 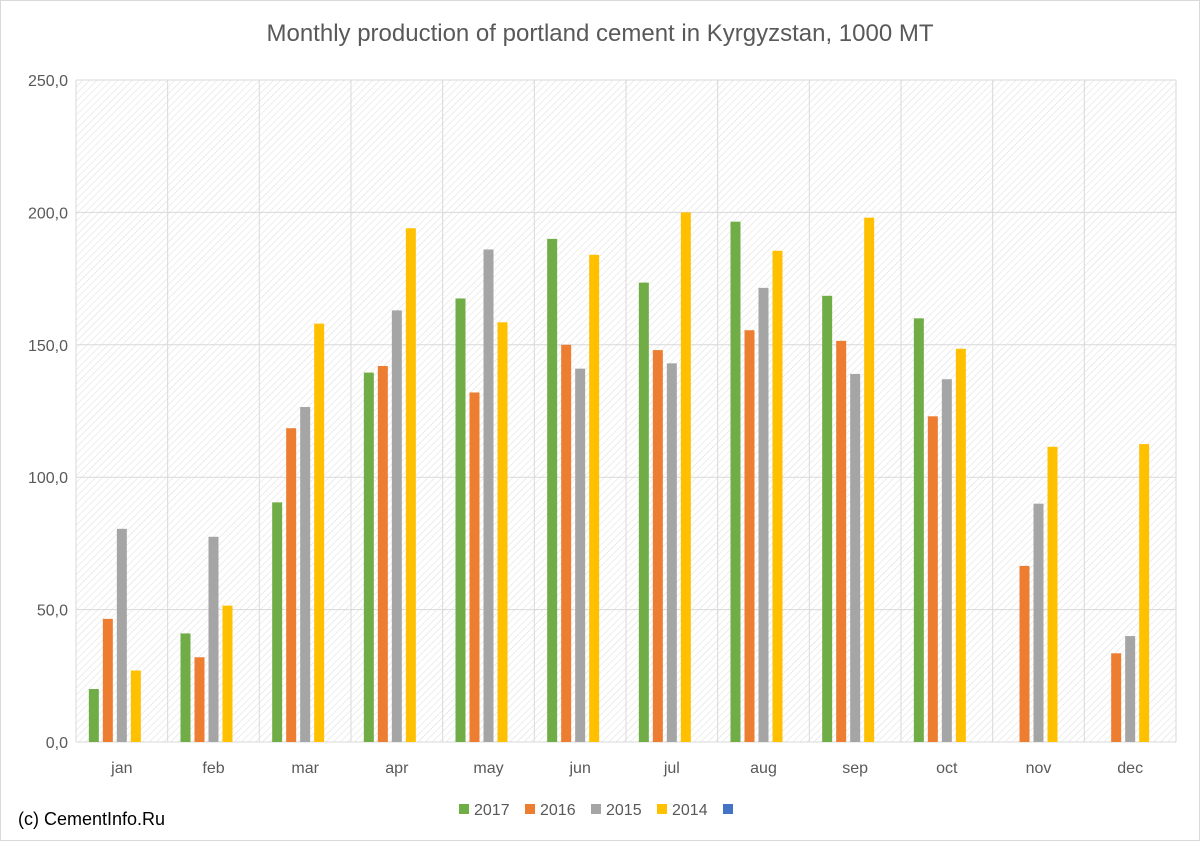 I want to click on bar-2017-sep, so click(x=827, y=518).